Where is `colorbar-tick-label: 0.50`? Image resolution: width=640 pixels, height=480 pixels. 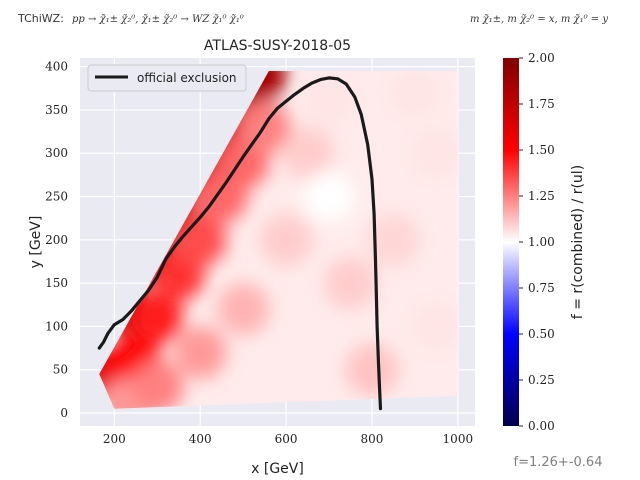 colorbar-tick-label: 0.50 is located at coordinates (541, 334).